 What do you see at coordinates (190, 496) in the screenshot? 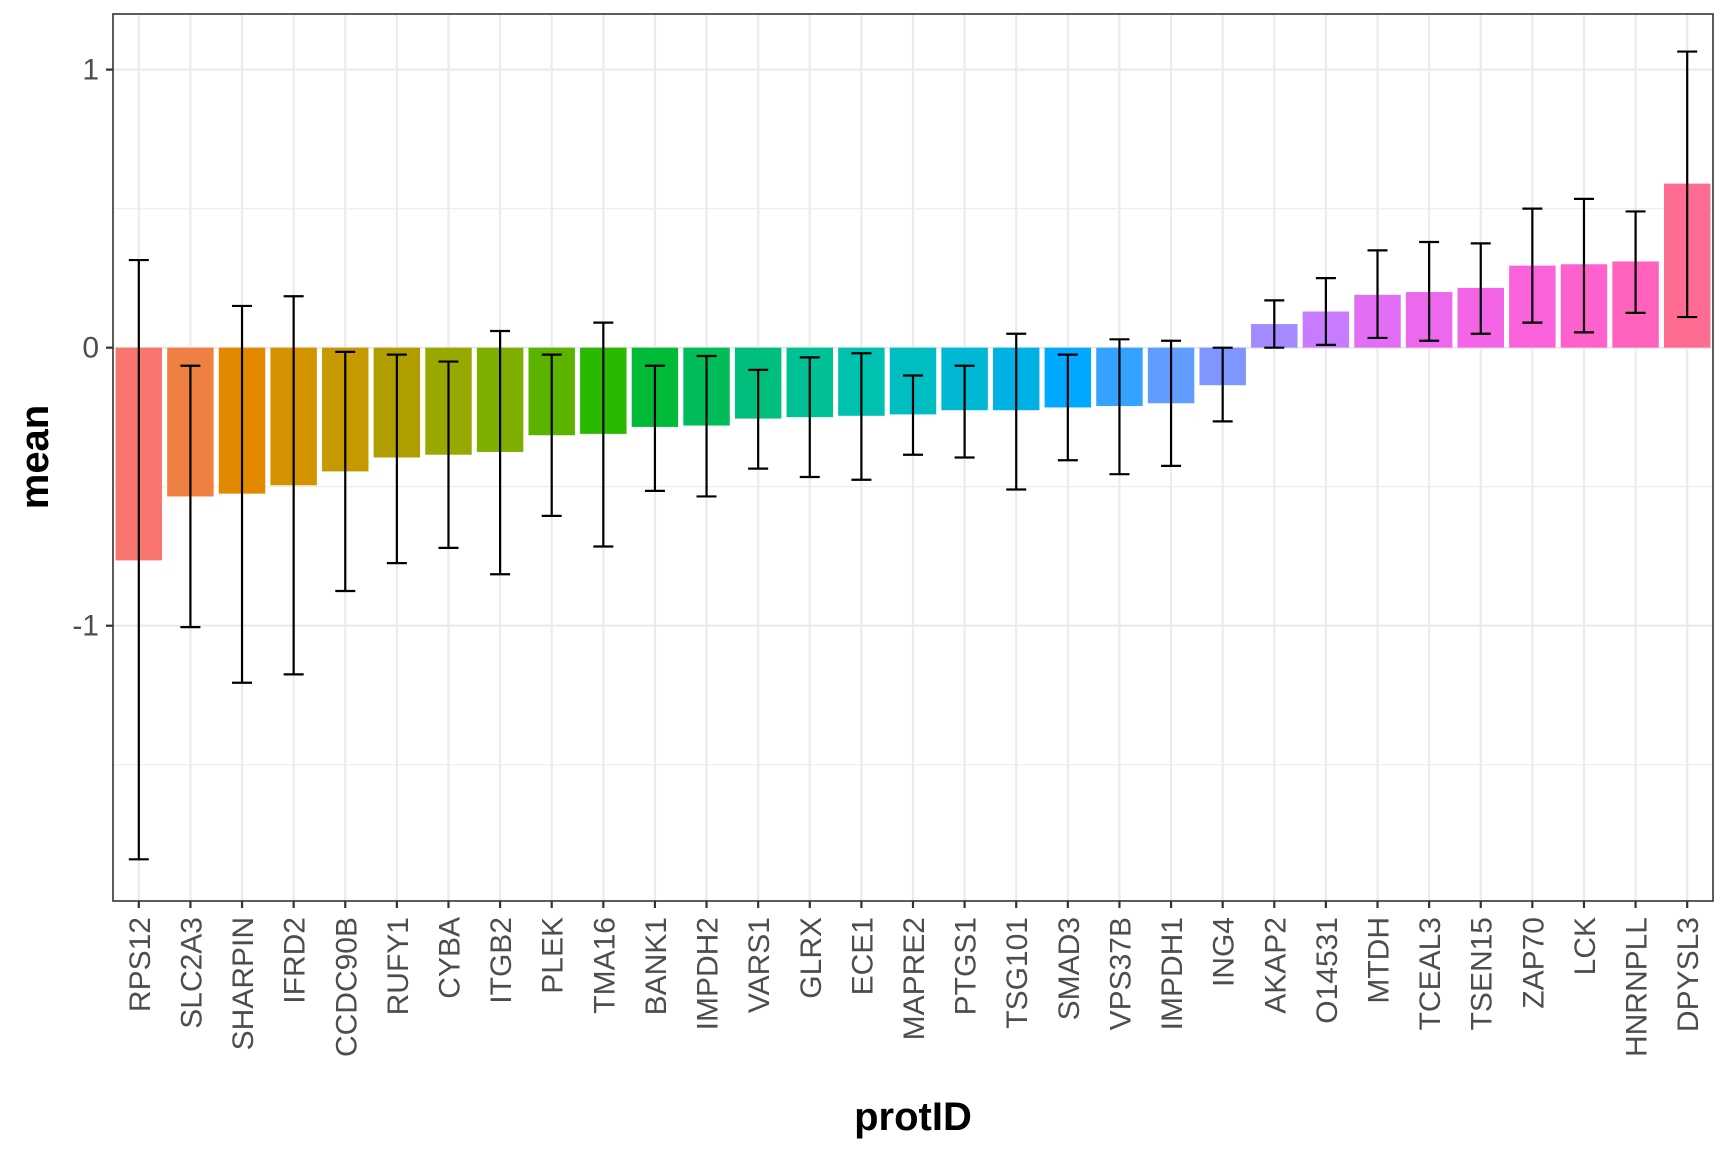
I see `error-bar-slc2a3` at bounding box center [190, 496].